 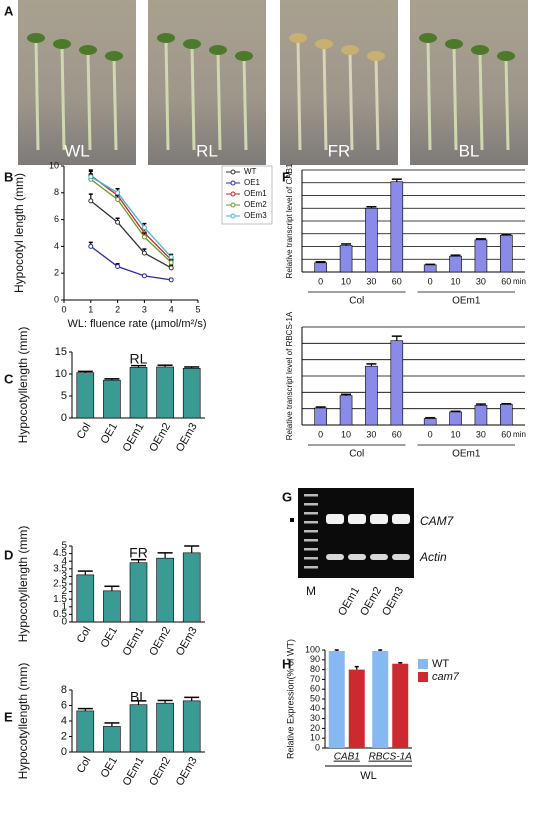 What do you see at coordinates (466, 454) in the screenshot?
I see `group-label: OEm1` at bounding box center [466, 454].